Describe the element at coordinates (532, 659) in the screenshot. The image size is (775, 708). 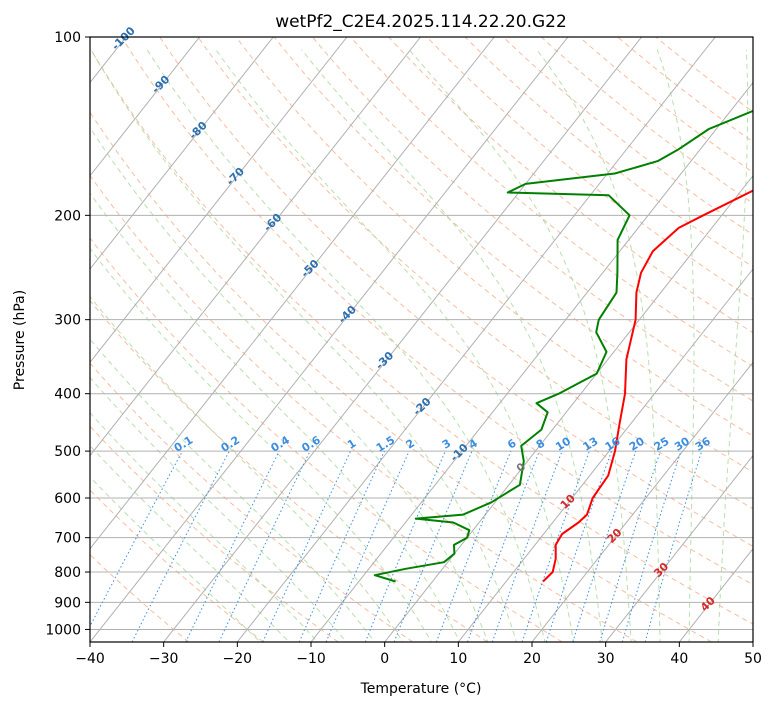
I see `x-tick-label: 20` at that location.